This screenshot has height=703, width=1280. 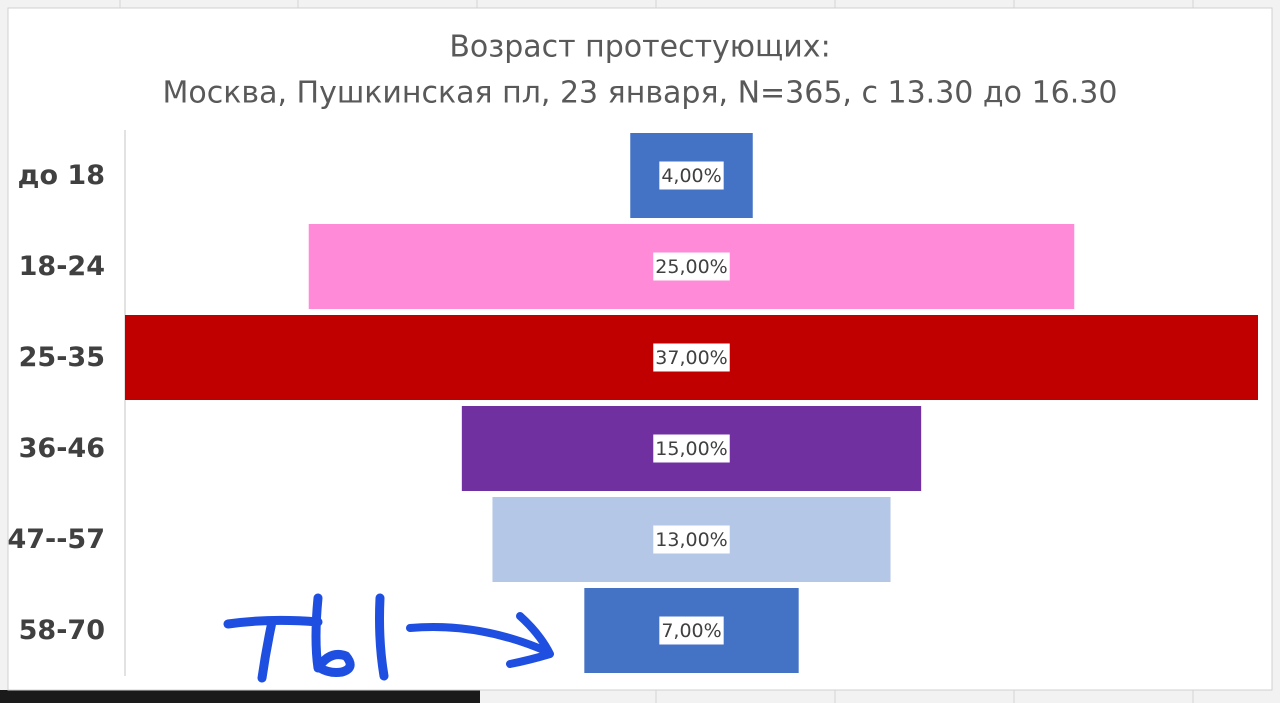 I want to click on handwritten-scribble, so click(x=306, y=638).